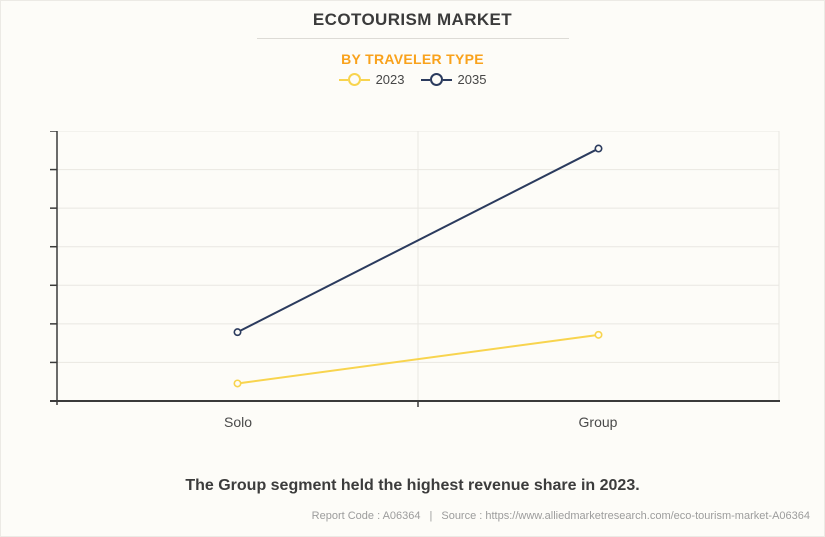  I want to click on legend-item-2023: 2023, so click(371, 79).